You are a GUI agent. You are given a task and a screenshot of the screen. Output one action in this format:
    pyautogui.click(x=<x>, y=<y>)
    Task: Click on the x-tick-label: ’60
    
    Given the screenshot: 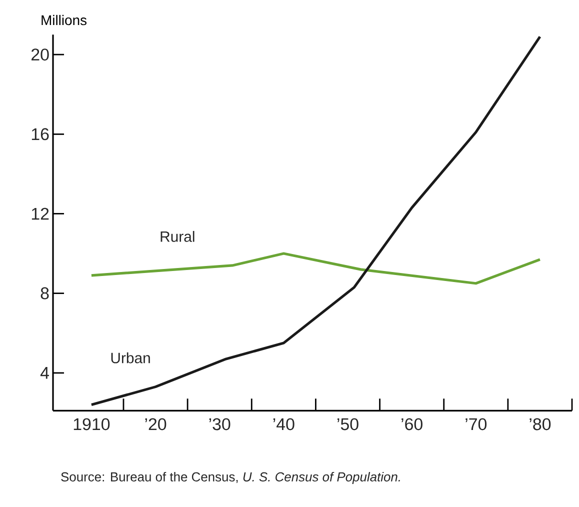 What is the action you would take?
    pyautogui.click(x=412, y=424)
    